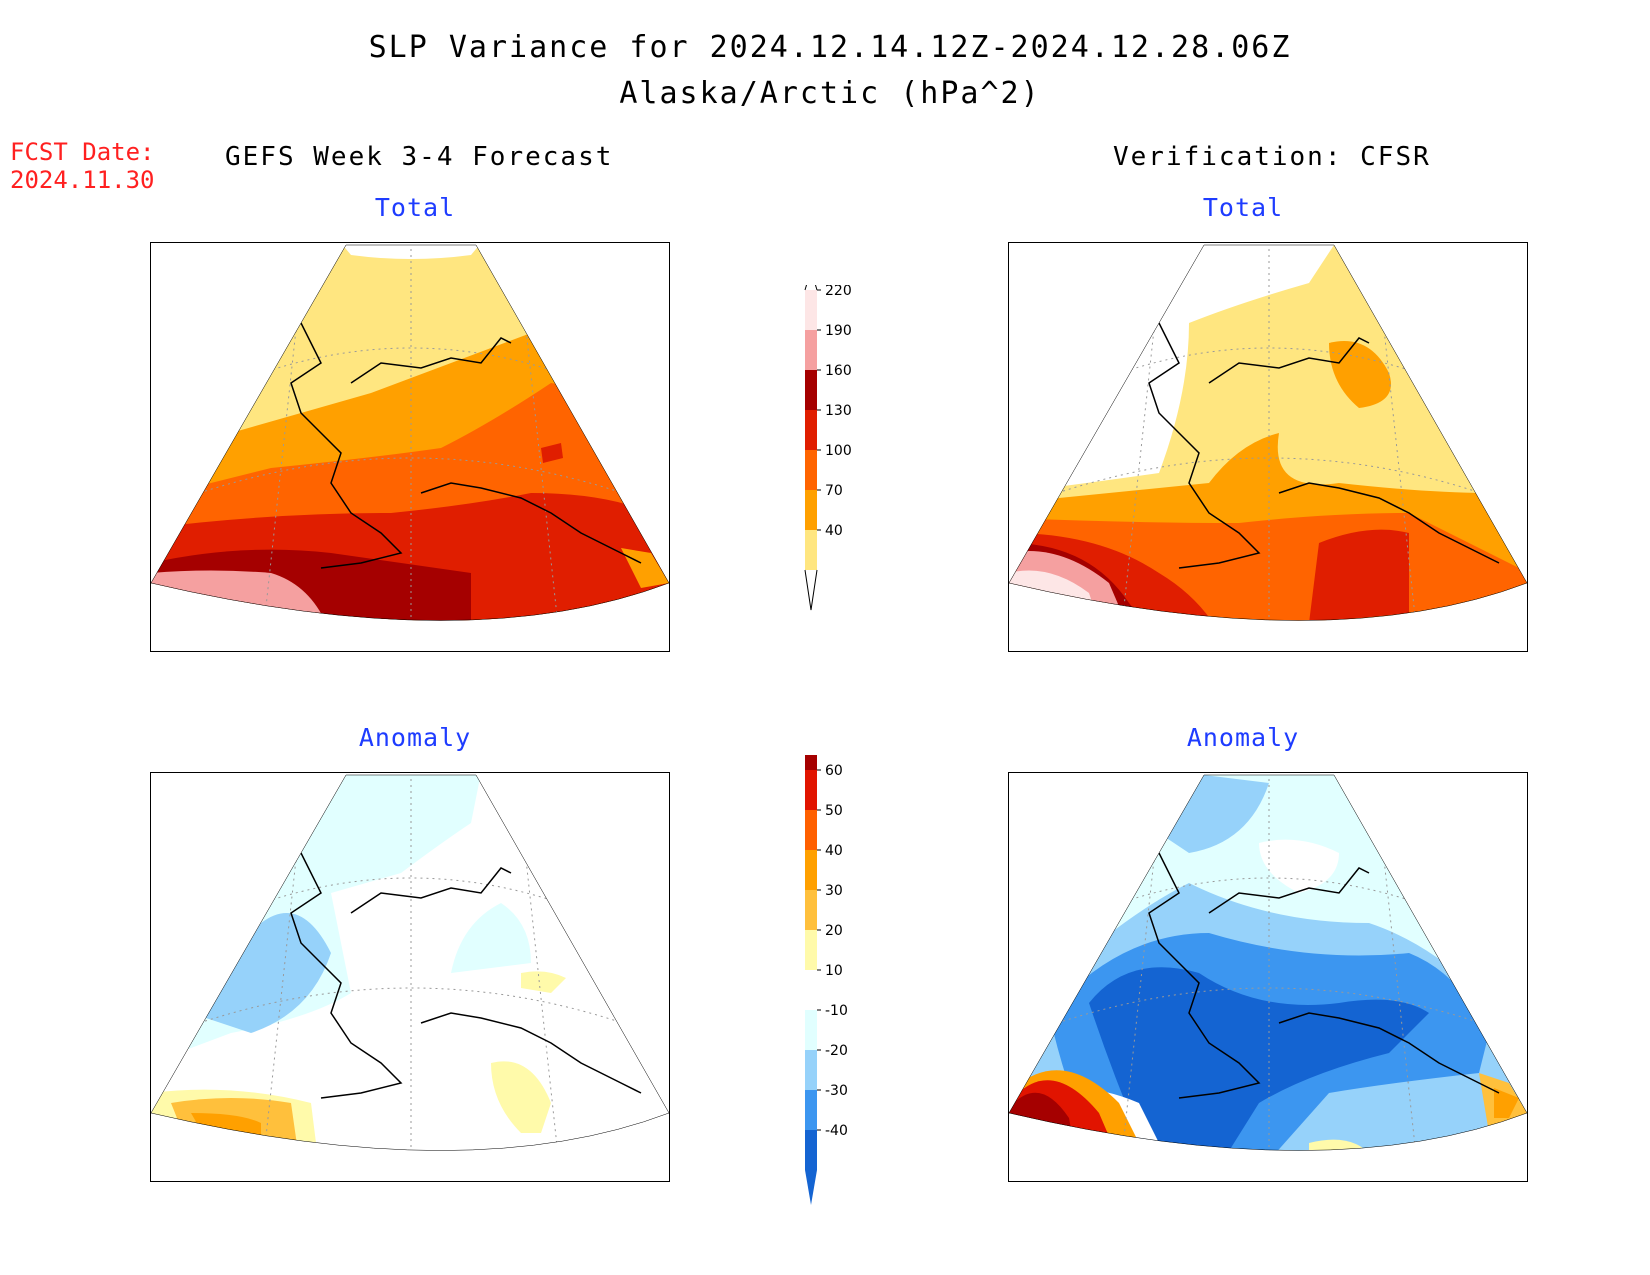 This screenshot has width=1650, height=1275. Describe the element at coordinates (834, 931) in the screenshot. I see `anomaly-colorbar-label: 20` at that location.